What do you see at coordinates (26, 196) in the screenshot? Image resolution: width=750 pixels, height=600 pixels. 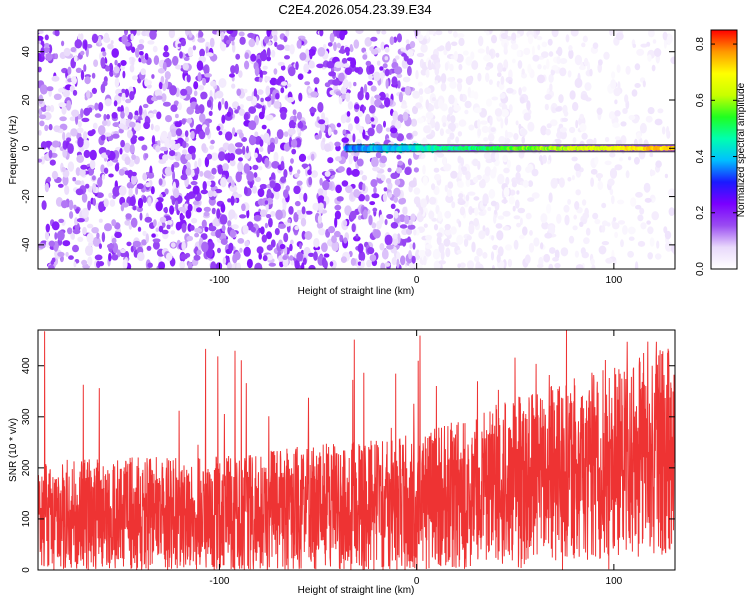 I see `y-tick-label: -20` at bounding box center [26, 196].